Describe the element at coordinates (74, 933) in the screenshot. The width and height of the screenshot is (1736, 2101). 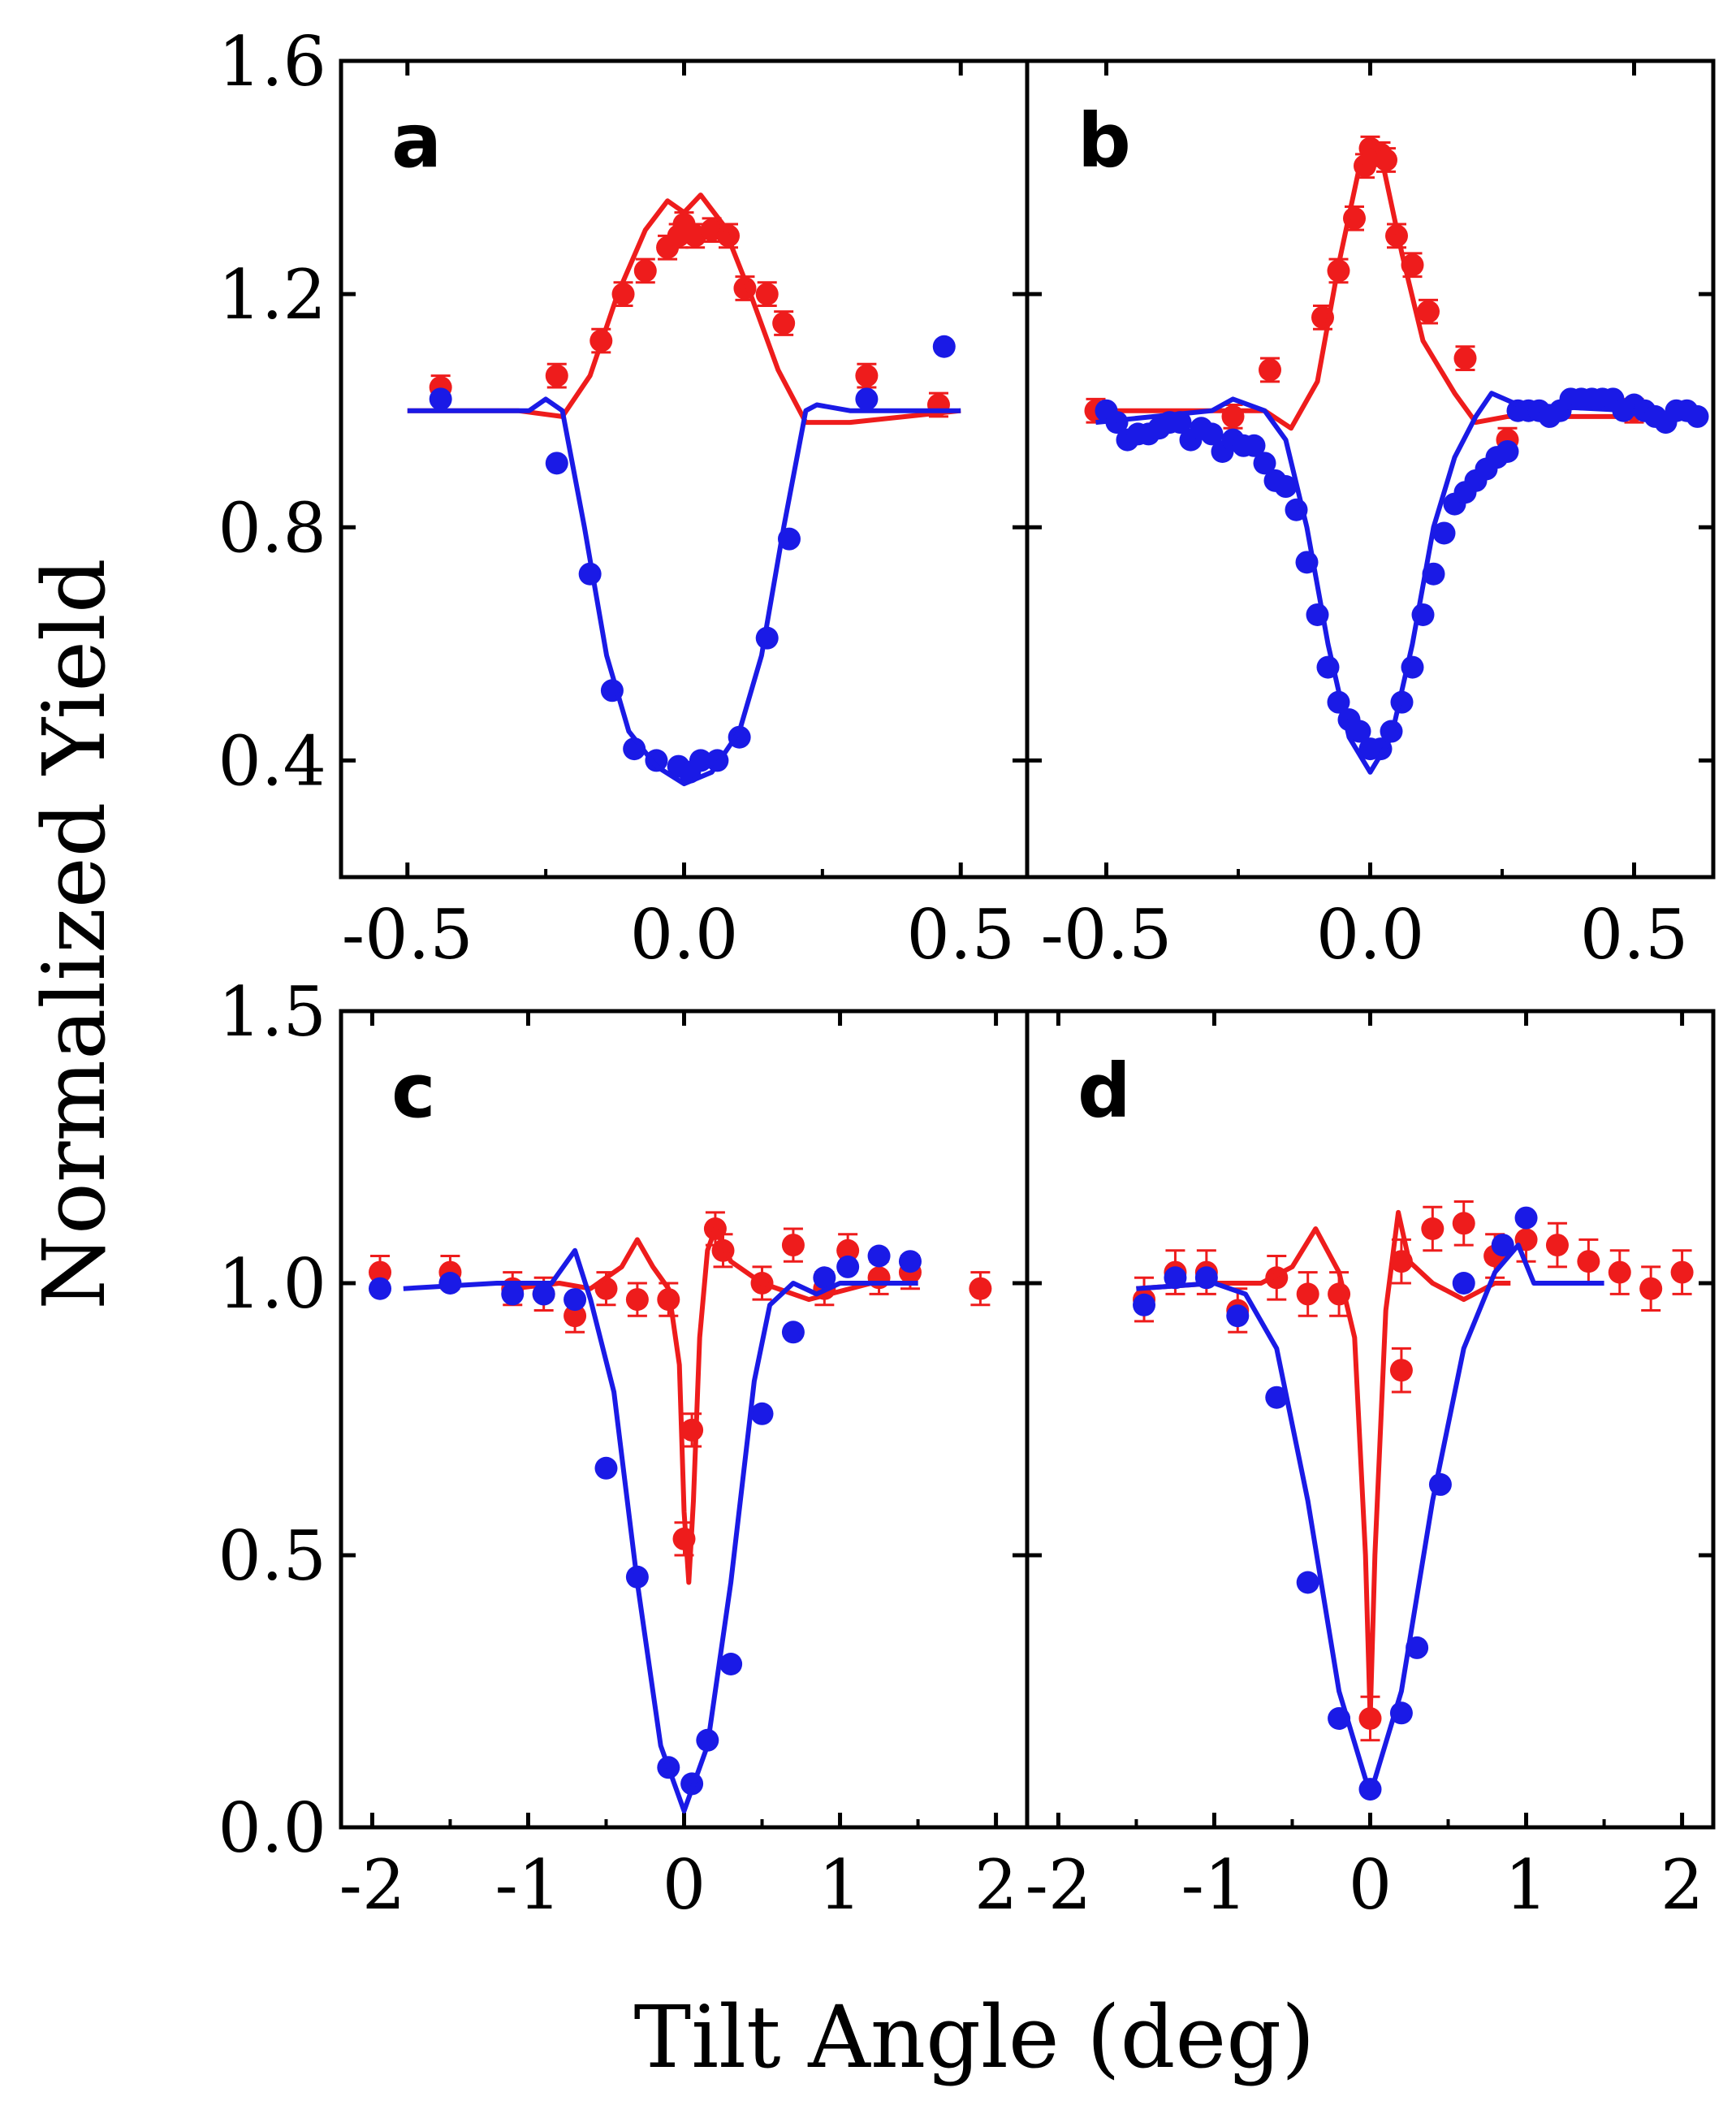
I see `y-axis-title: Normalized Yield` at that location.